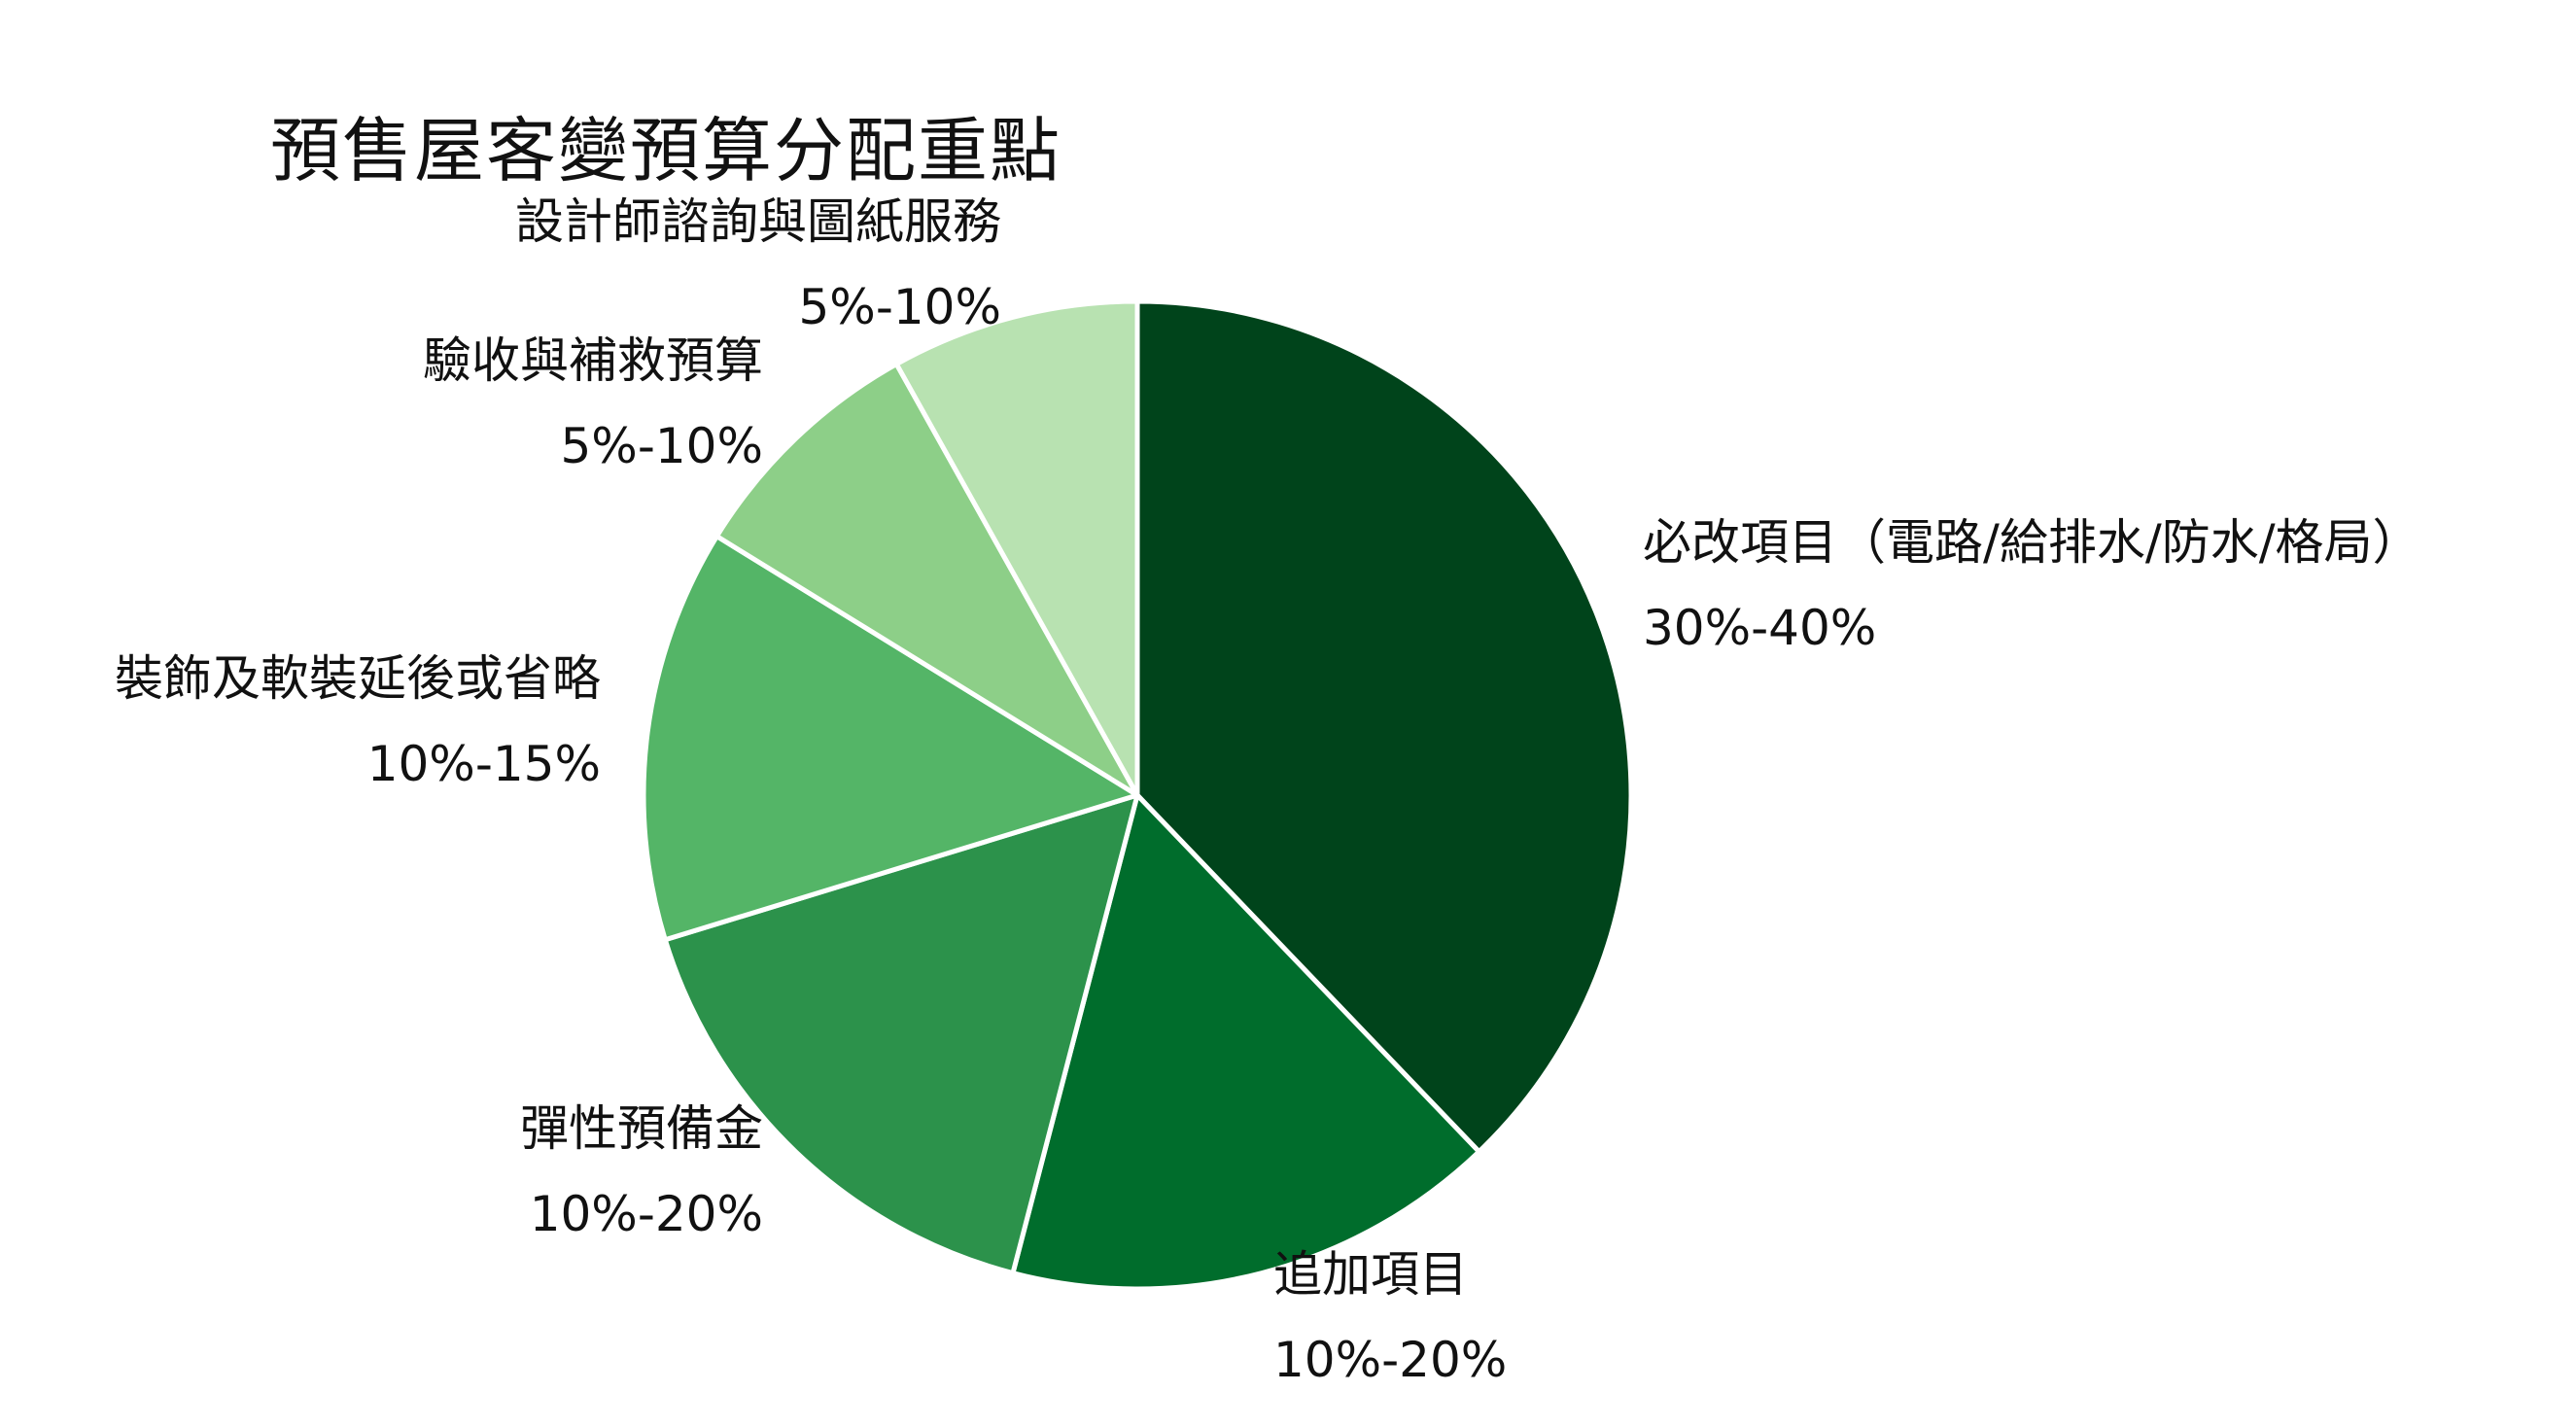 Image resolution: width=2576 pixels, height=1427 pixels. I want to click on slice-label-name: 設計師諮詢與圖紙服務, so click(758, 221).